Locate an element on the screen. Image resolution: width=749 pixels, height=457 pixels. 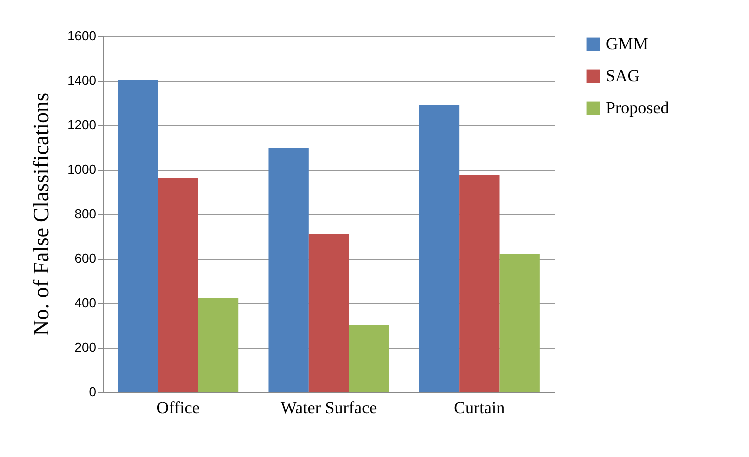
x-tick-label: Water Surface is located at coordinates (329, 408).